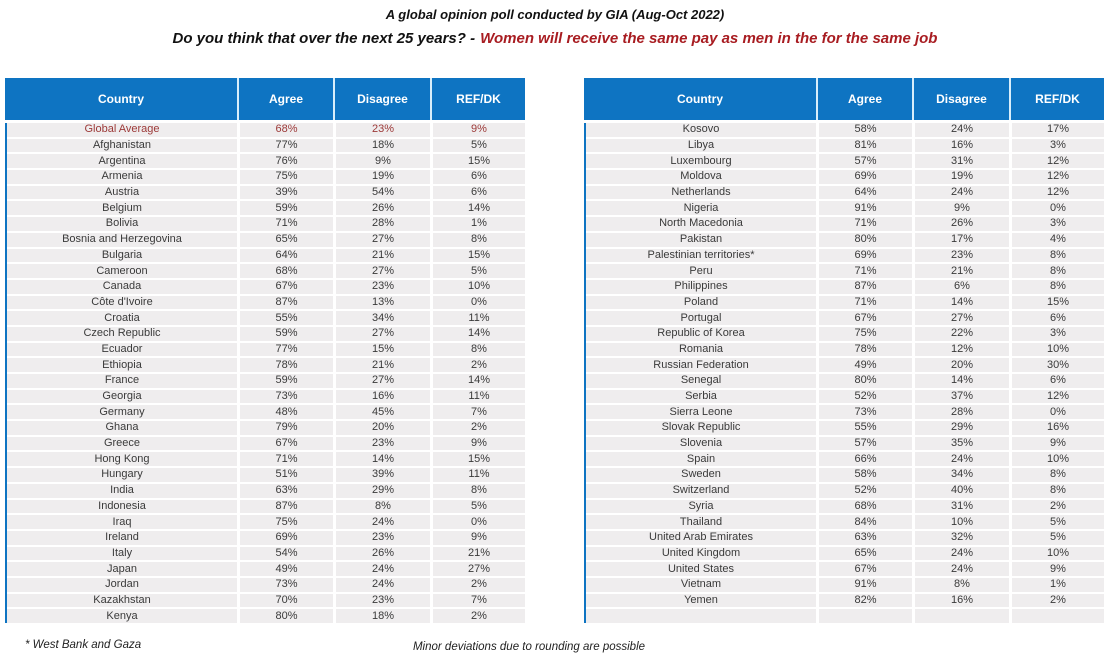 This screenshot has width=1110, height=666. I want to click on country-cell: United States, so click(701, 568).